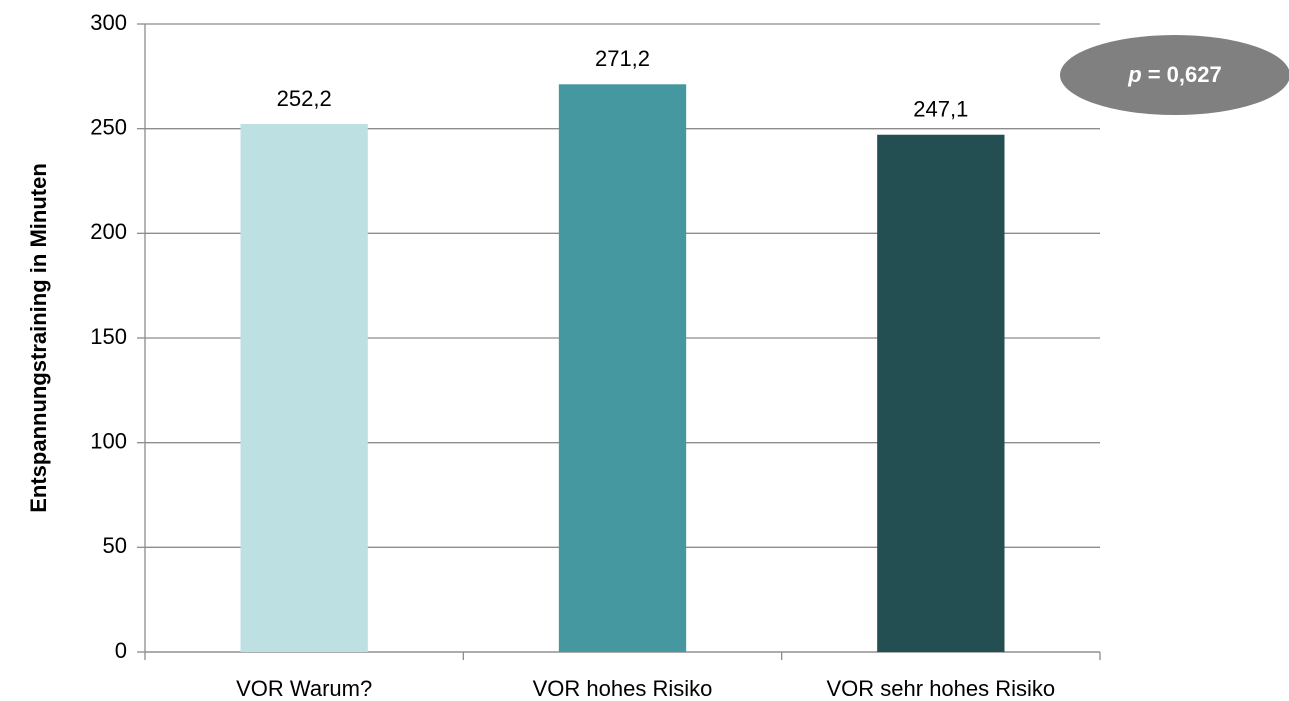 The image size is (1289, 701). Describe the element at coordinates (941, 688) in the screenshot. I see `x-tick-label: VOR sehr hohes Risiko` at that location.